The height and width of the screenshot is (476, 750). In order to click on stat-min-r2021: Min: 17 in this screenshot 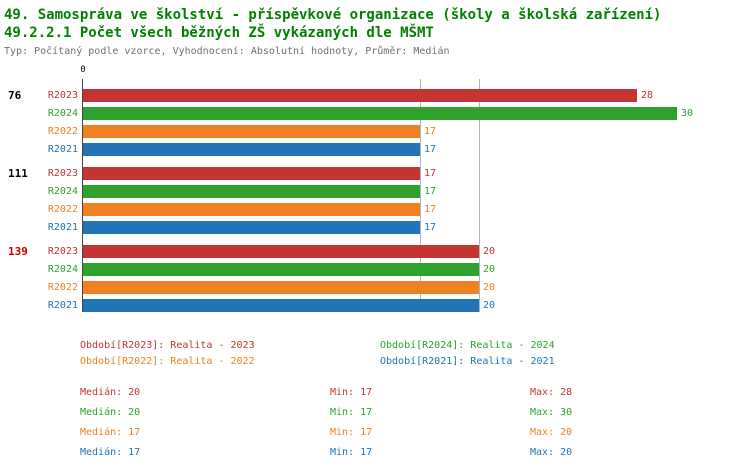, I will do `click(351, 452)`.